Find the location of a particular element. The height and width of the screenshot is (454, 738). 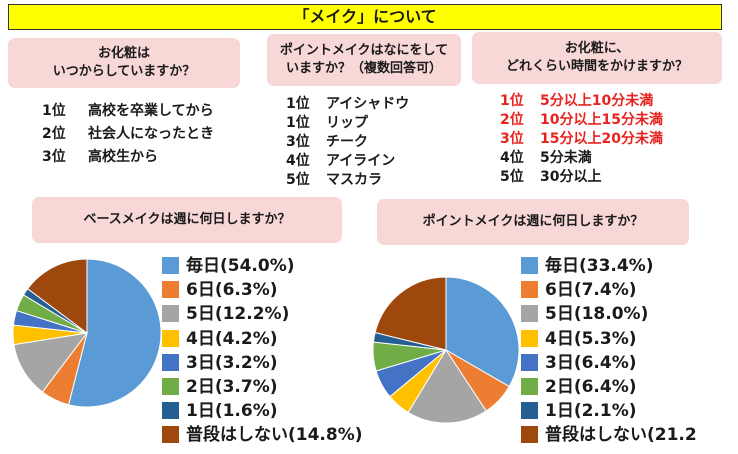

legend-label: 普段はしない(21.2 is located at coordinates (621, 435).